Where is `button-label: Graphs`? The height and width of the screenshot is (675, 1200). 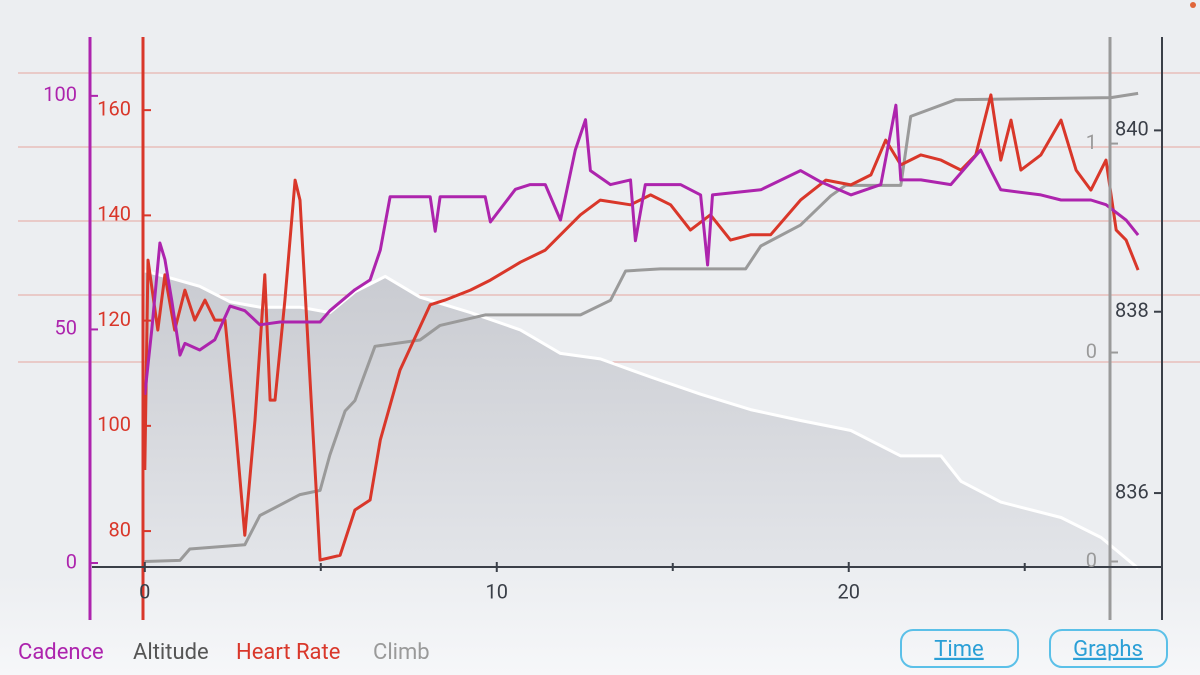 button-label: Graphs is located at coordinates (1108, 649).